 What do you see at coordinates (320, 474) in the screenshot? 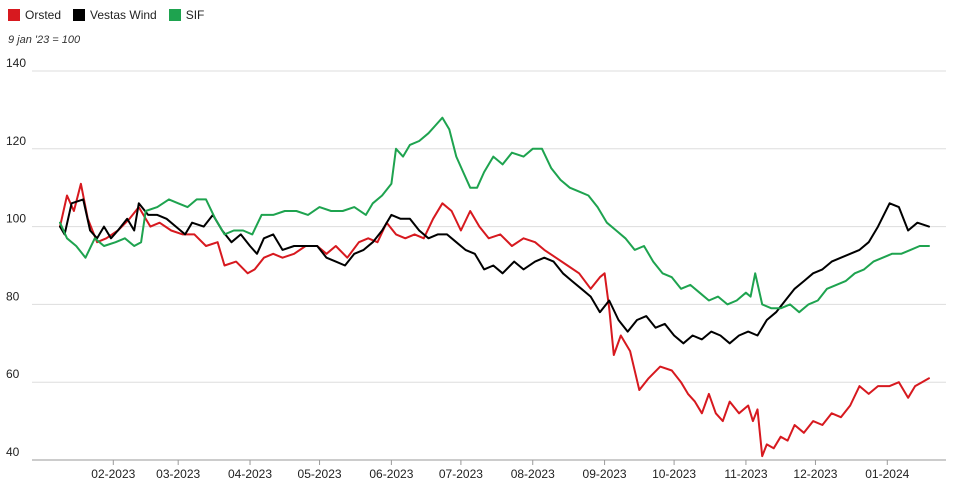
I see `x-tick-label-05-2023: 05-2023` at bounding box center [320, 474].